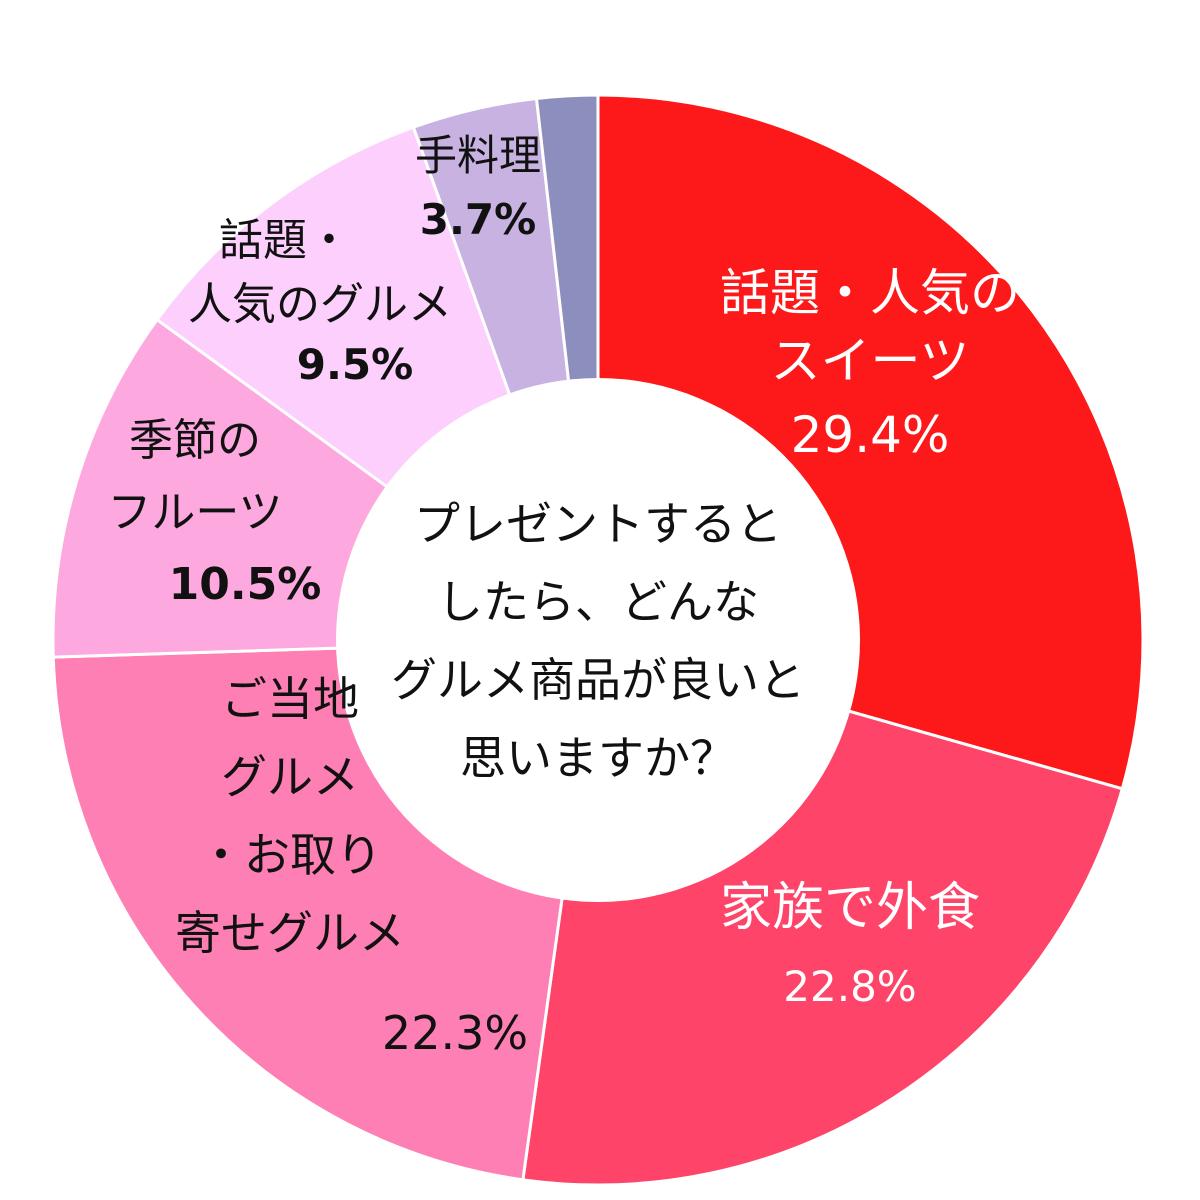  Describe the element at coordinates (290, 855) in the screenshot. I see `slice-label-text: ・お取り` at that location.